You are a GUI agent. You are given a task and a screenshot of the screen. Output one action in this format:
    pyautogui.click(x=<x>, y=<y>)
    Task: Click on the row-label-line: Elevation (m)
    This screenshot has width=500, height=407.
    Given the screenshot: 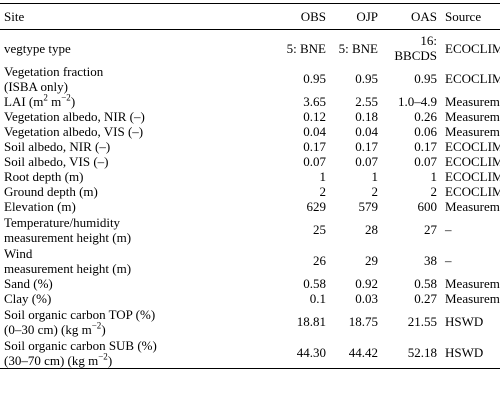 What is the action you would take?
    pyautogui.click(x=40, y=206)
    